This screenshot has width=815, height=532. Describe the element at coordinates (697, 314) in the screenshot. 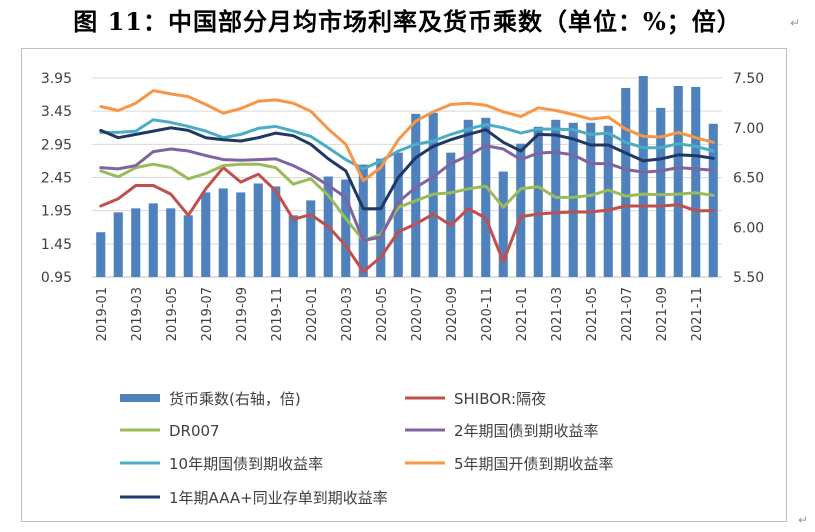

I see `x-axis-tick-label: 2021-11` at that location.